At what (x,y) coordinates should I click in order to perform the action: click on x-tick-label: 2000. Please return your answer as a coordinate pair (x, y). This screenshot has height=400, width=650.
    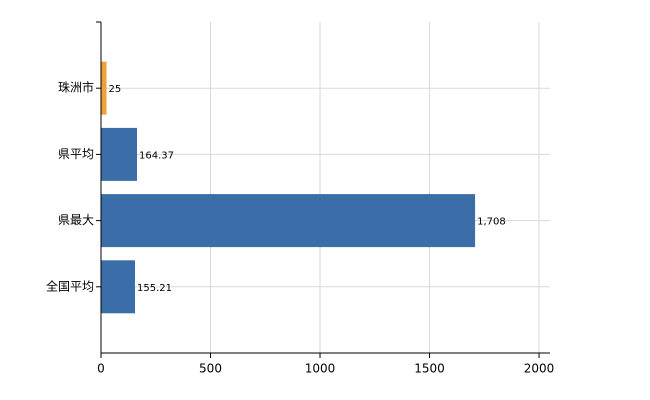
    Looking at the image, I should click on (539, 369).